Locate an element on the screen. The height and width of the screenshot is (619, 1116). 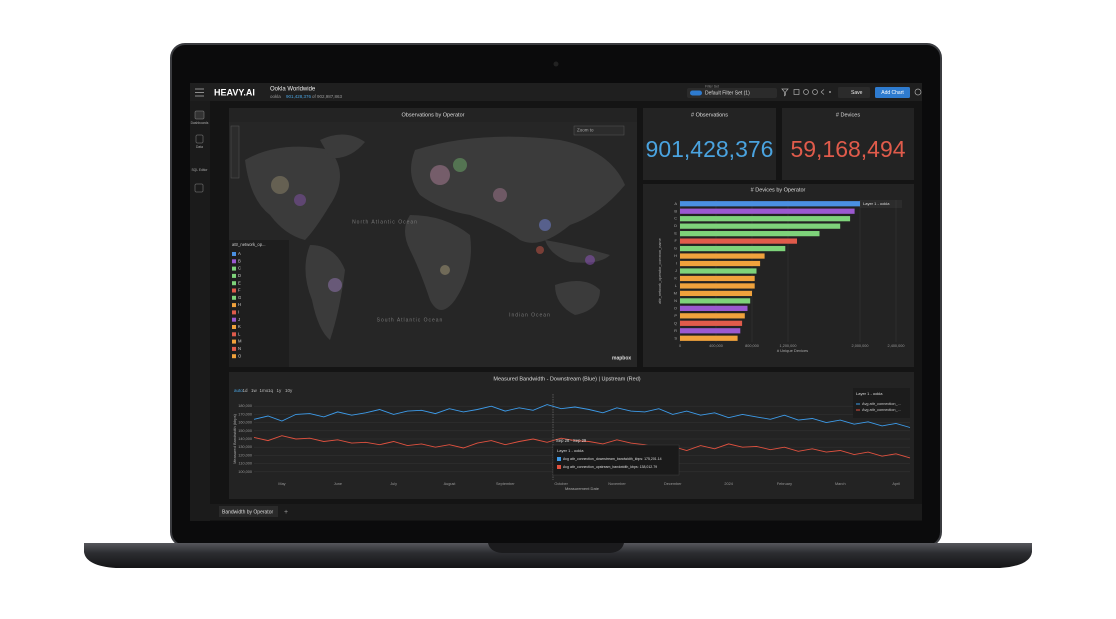
x-tick-label: September is located at coordinates (505, 484).